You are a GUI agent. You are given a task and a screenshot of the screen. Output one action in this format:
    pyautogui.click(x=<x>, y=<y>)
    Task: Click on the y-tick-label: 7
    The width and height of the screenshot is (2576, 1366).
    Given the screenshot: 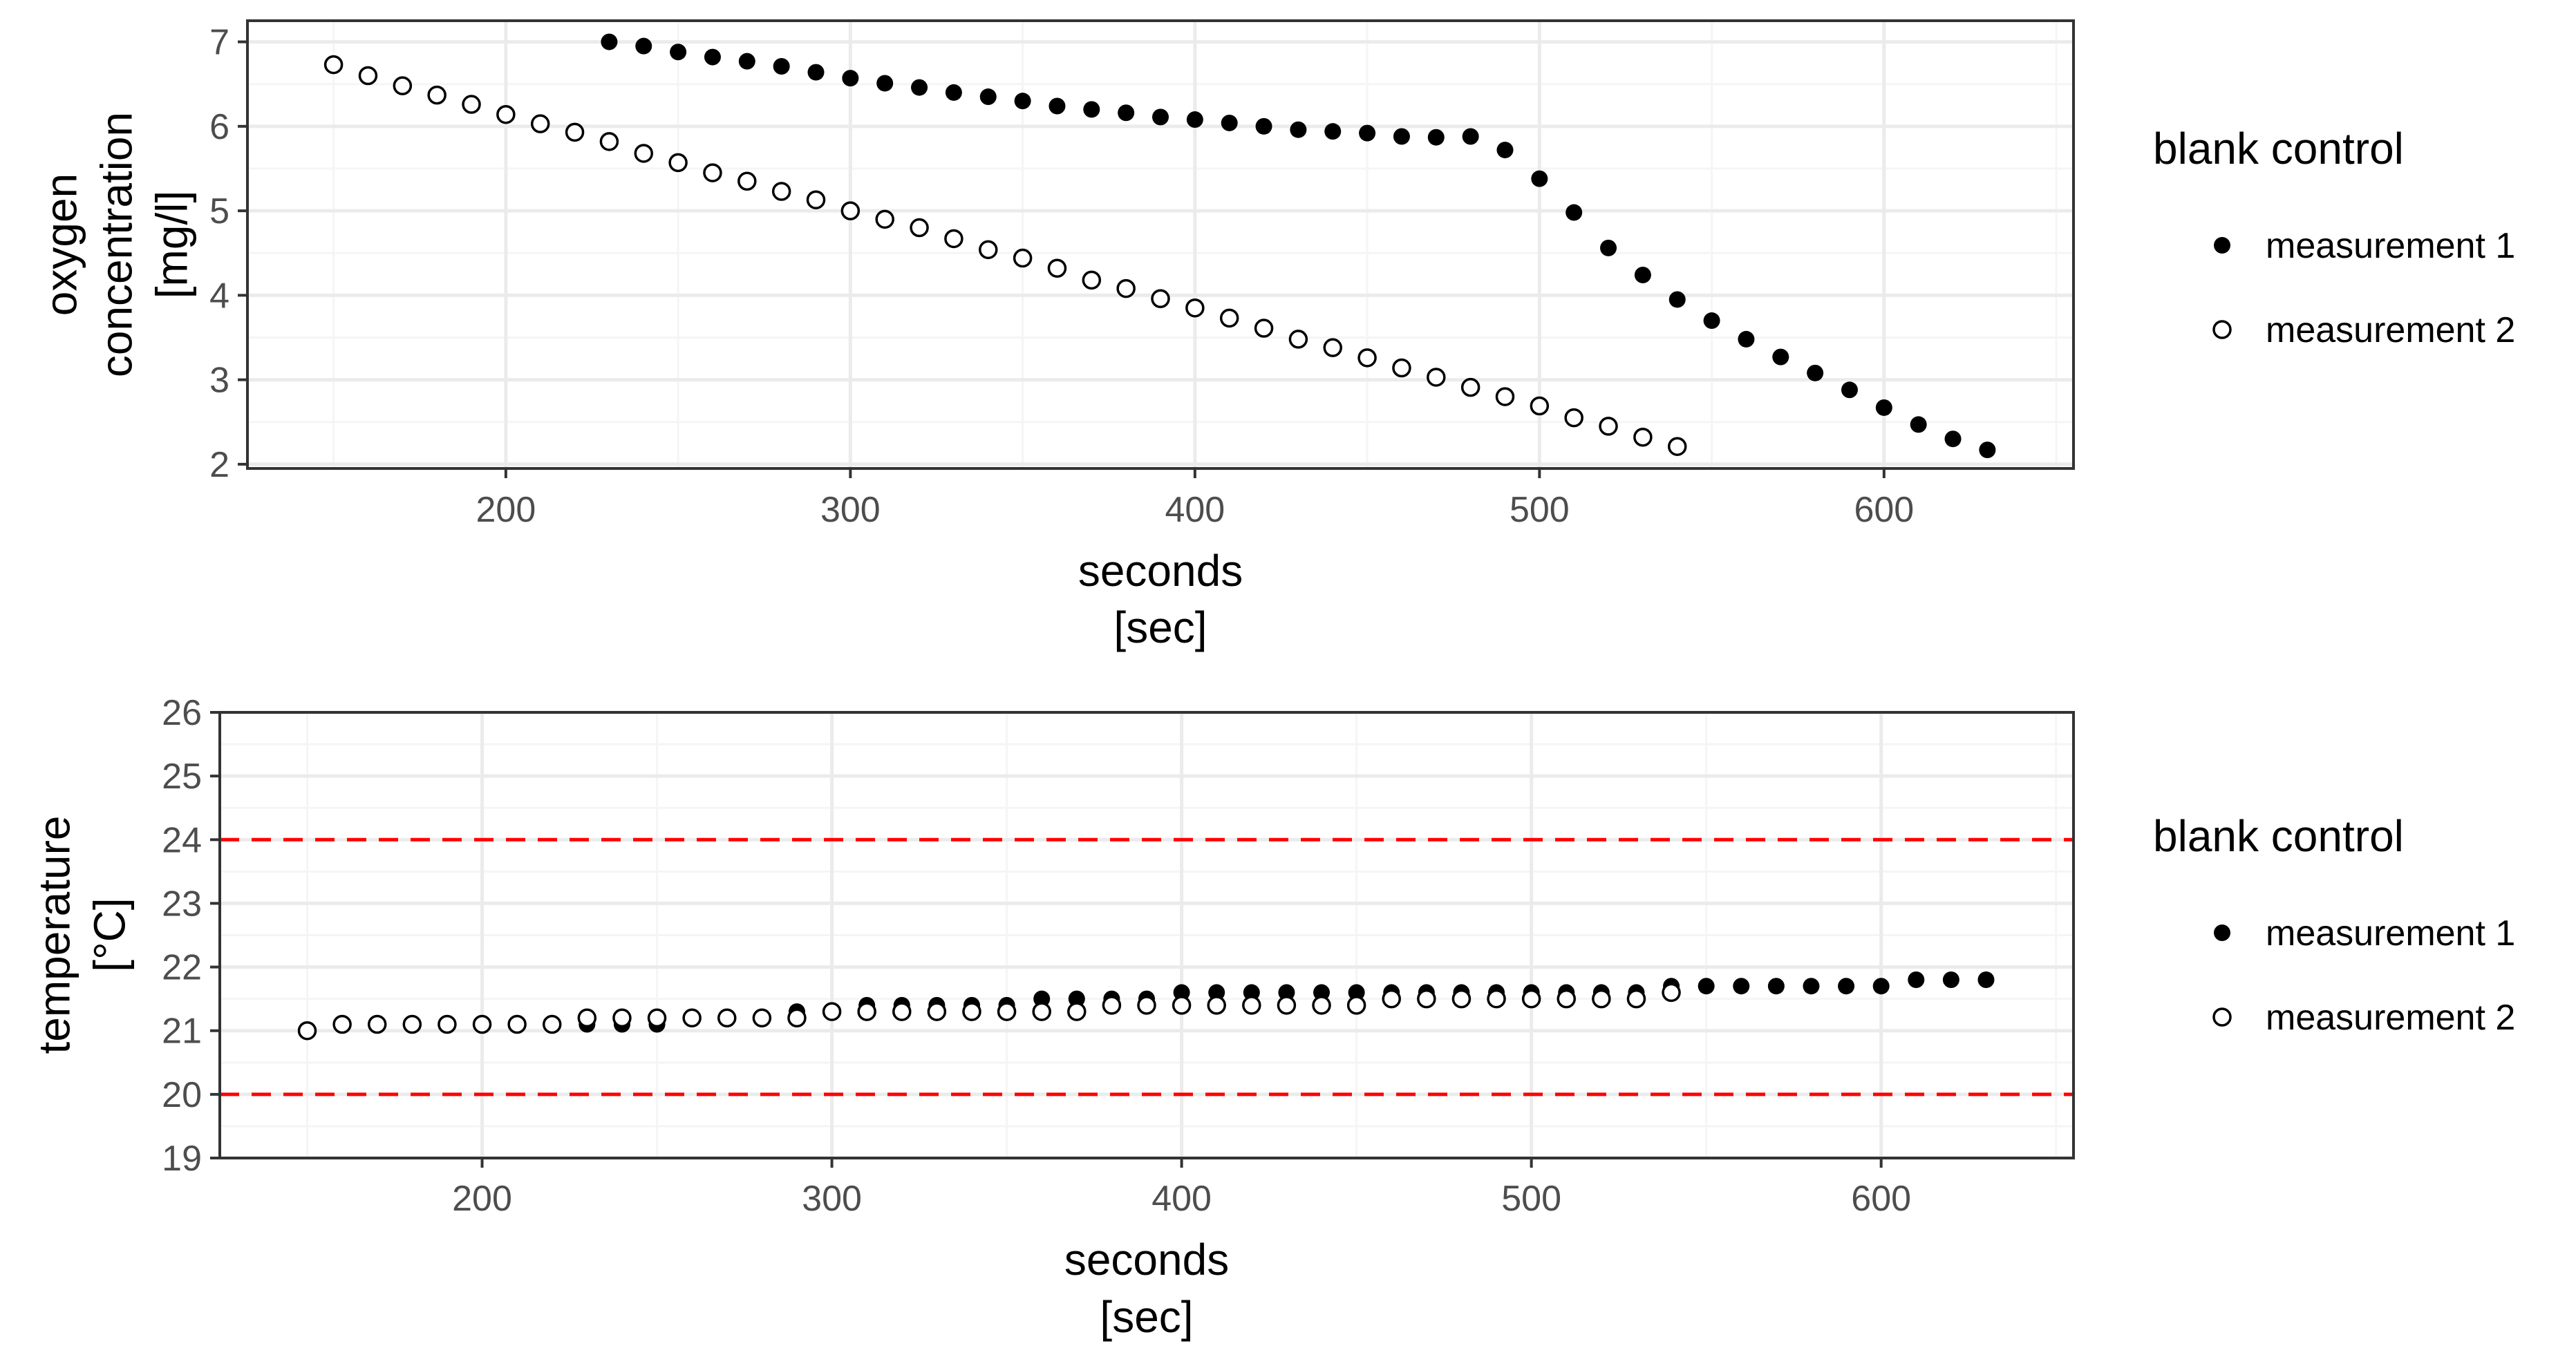 What is the action you would take?
    pyautogui.click(x=219, y=43)
    